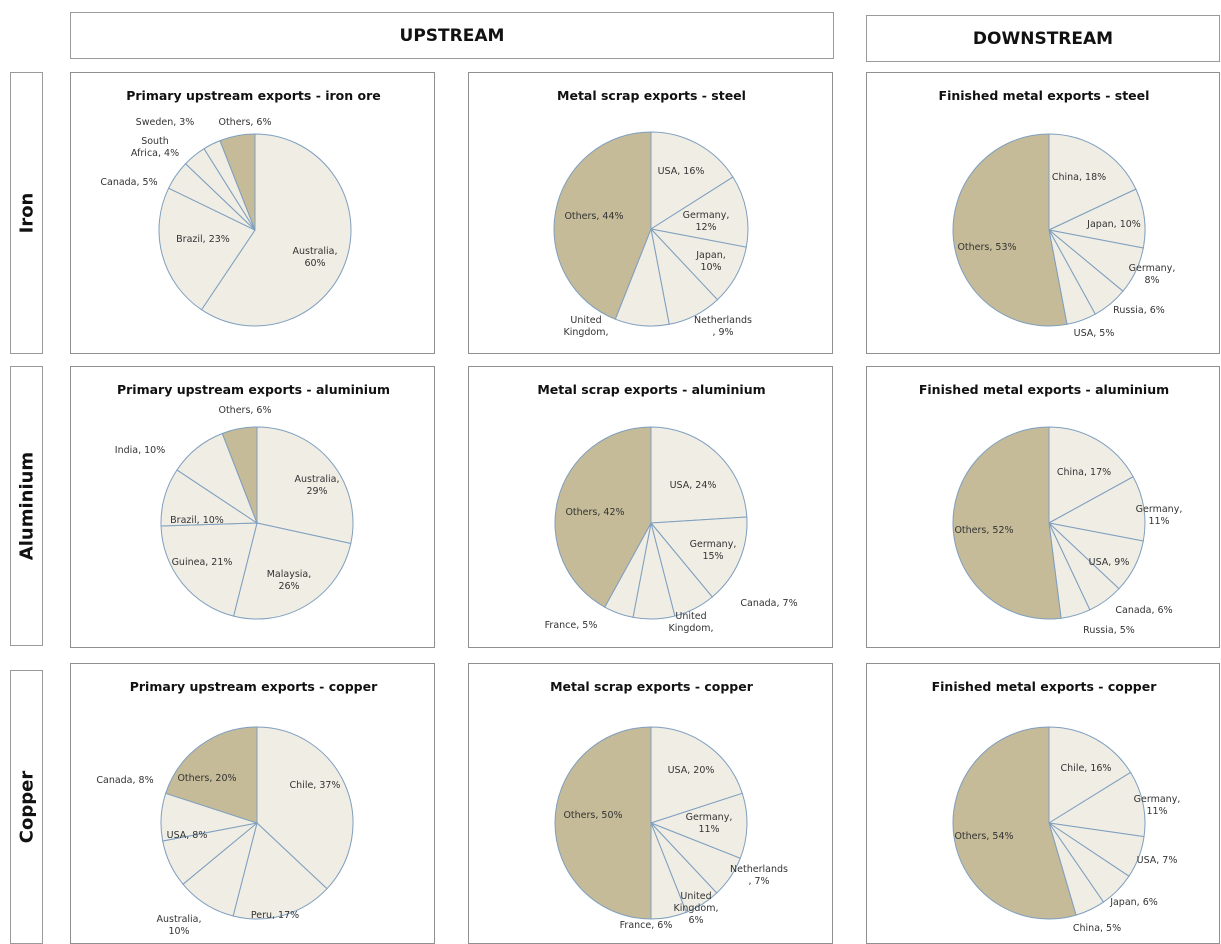  What do you see at coordinates (1044, 389) in the screenshot?
I see `chart-title: Finished metal exports - aluminium` at bounding box center [1044, 389].